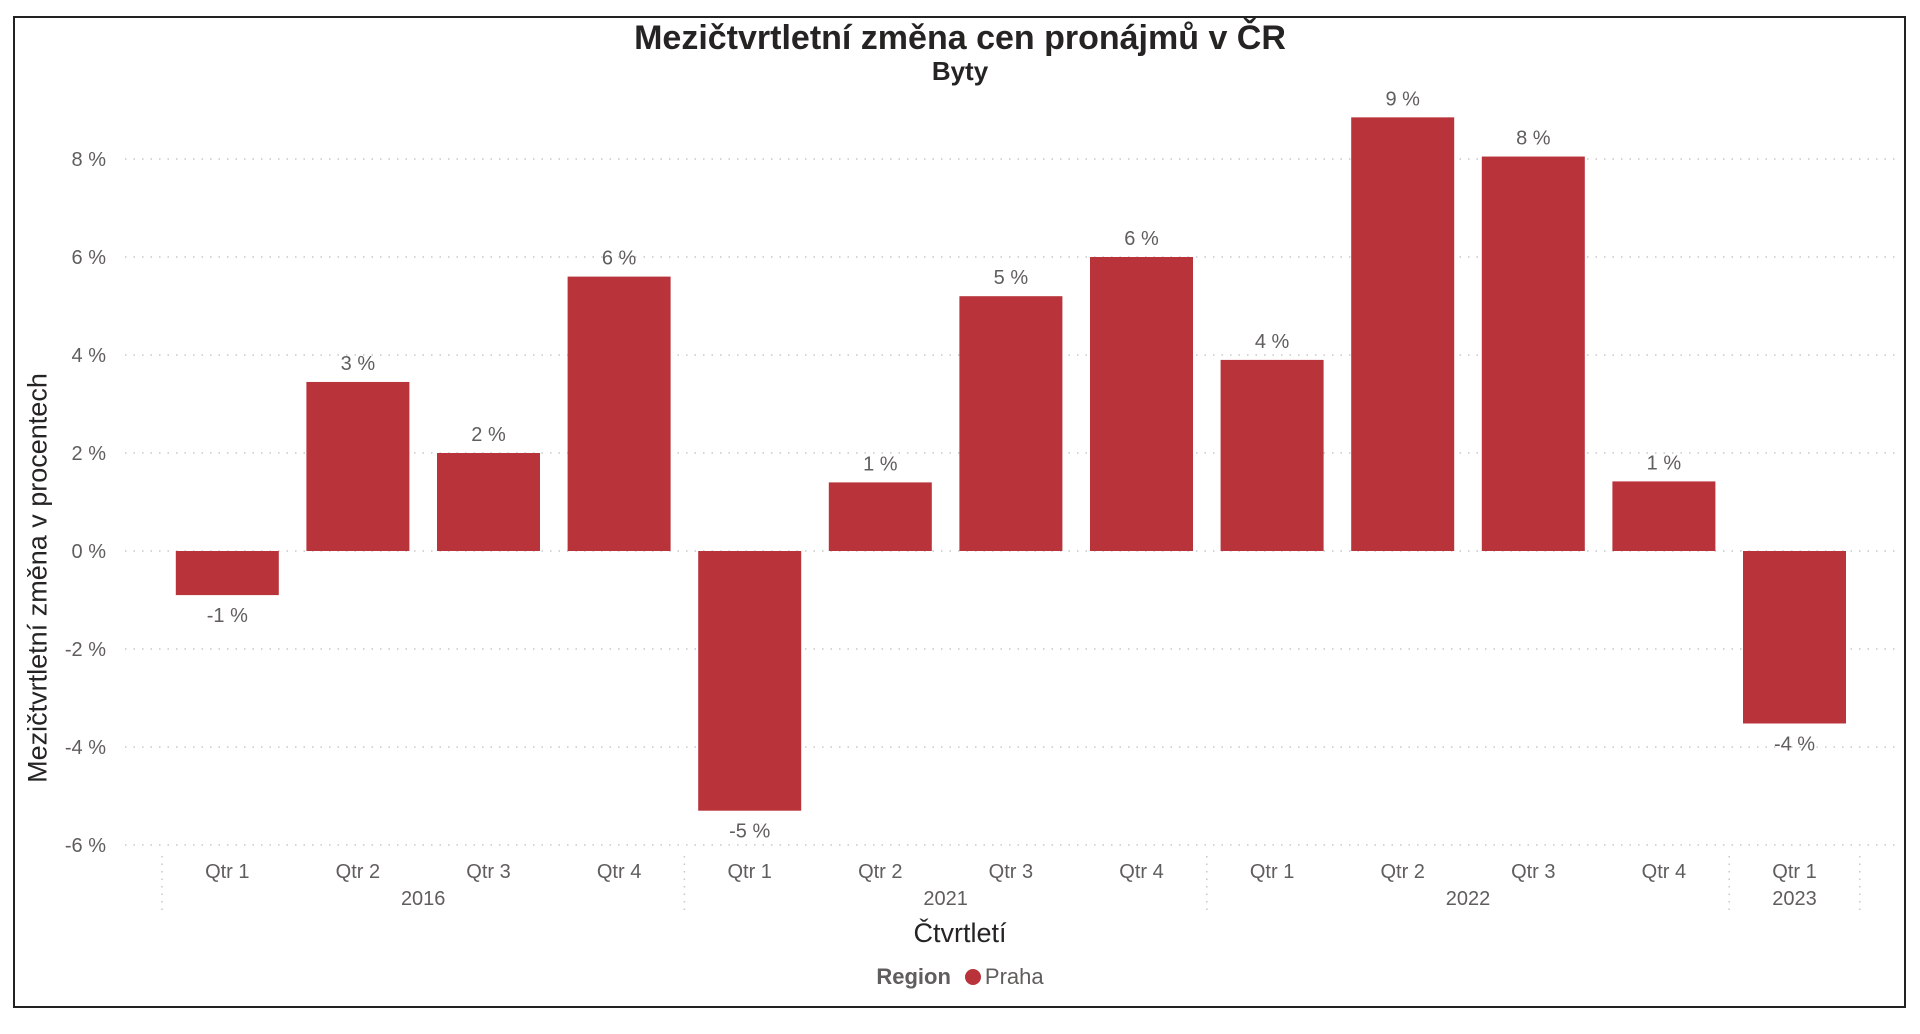  I want to click on x-group-label: 2021, so click(945, 899).